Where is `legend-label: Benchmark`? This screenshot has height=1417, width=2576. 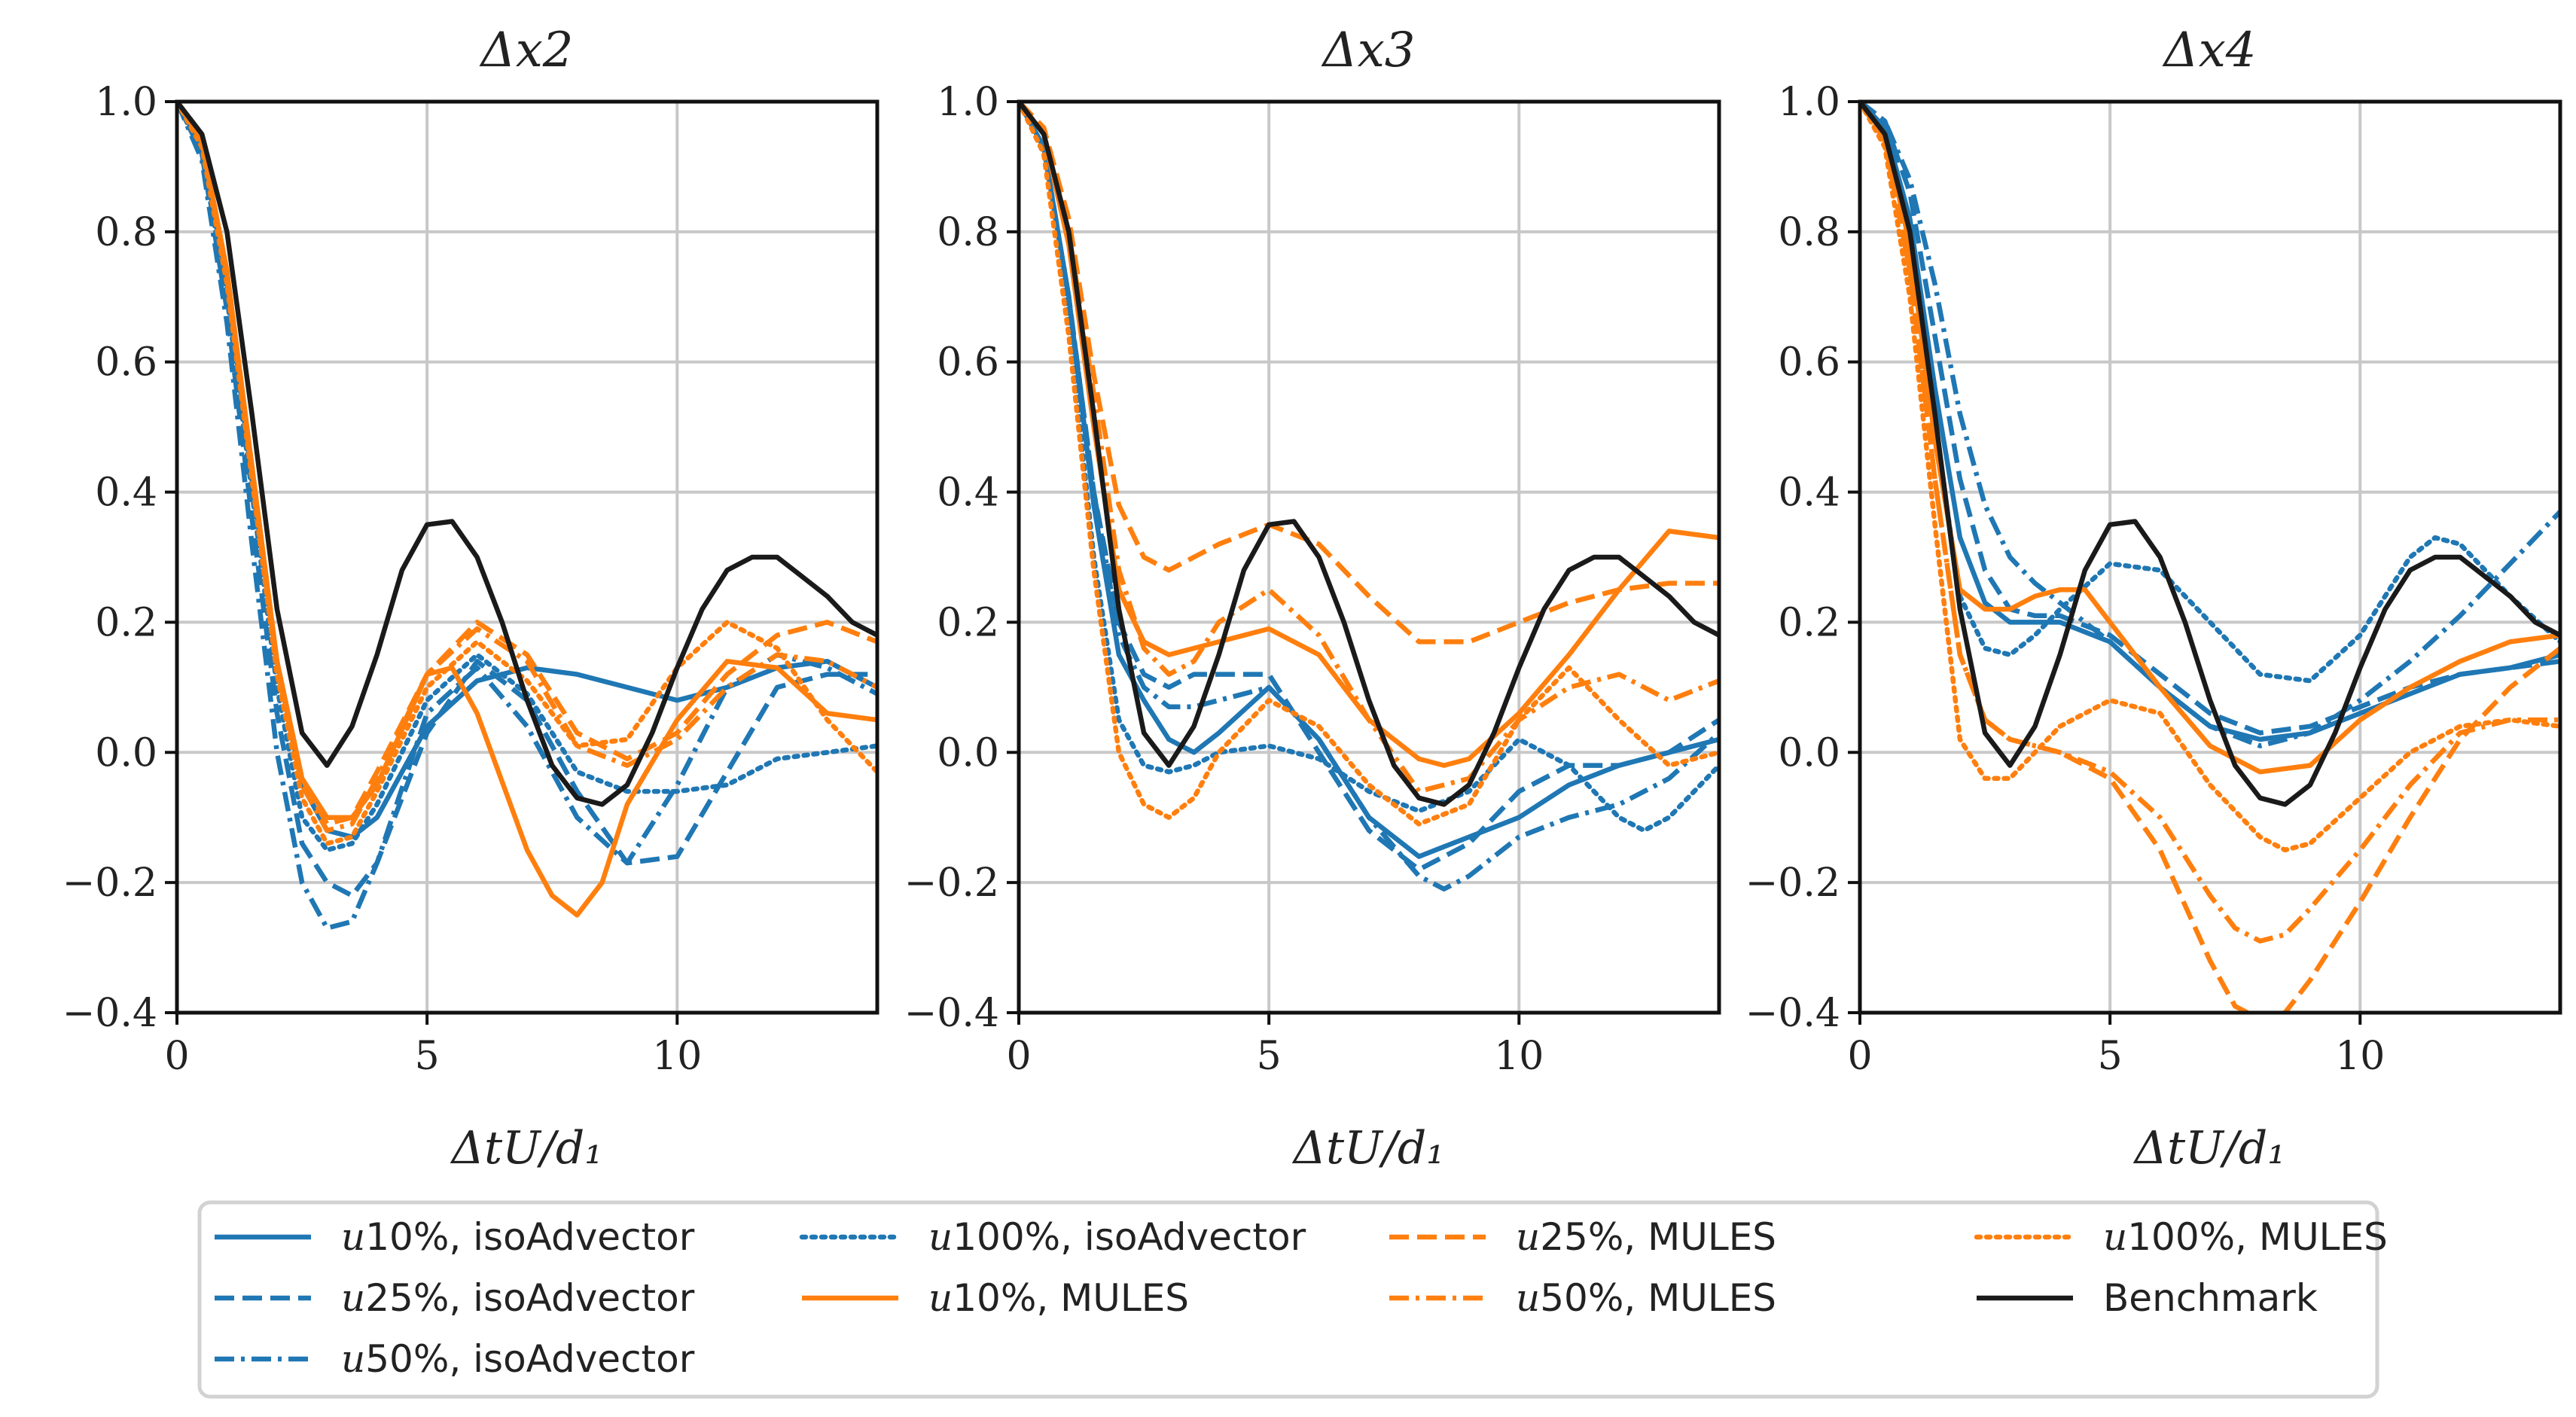
legend-label: Benchmark is located at coordinates (2210, 1298).